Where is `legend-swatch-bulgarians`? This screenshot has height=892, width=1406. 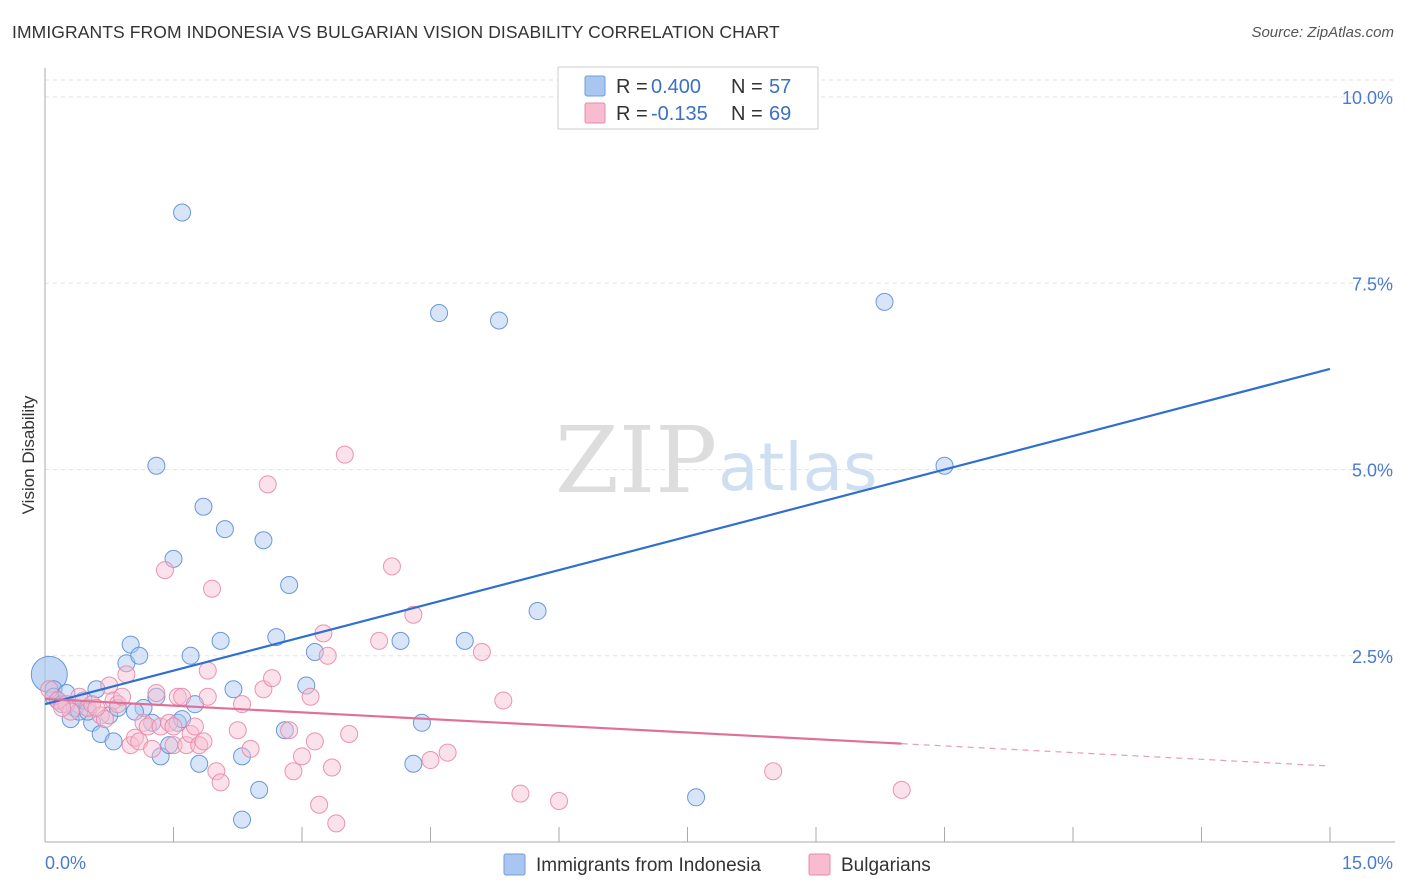
legend-swatch-bulgarians is located at coordinates (595, 113).